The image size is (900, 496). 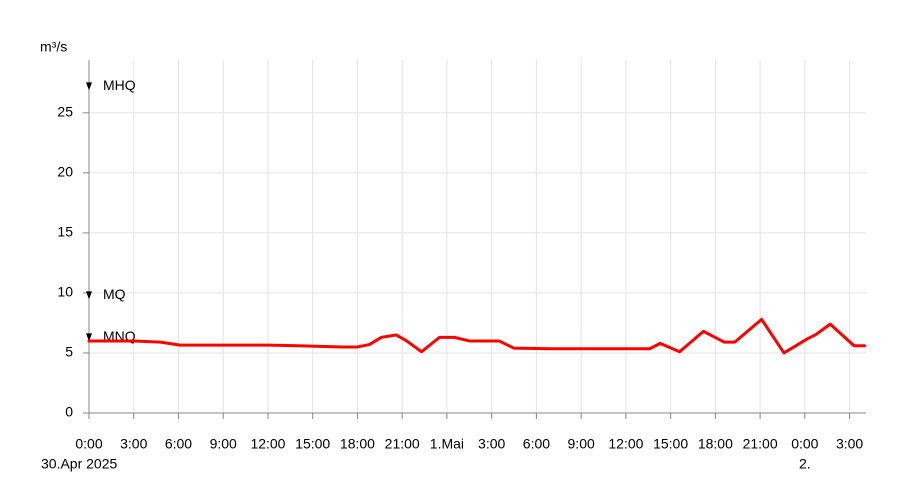 What do you see at coordinates (53, 47) in the screenshot?
I see `y-axis-label: m³/s` at bounding box center [53, 47].